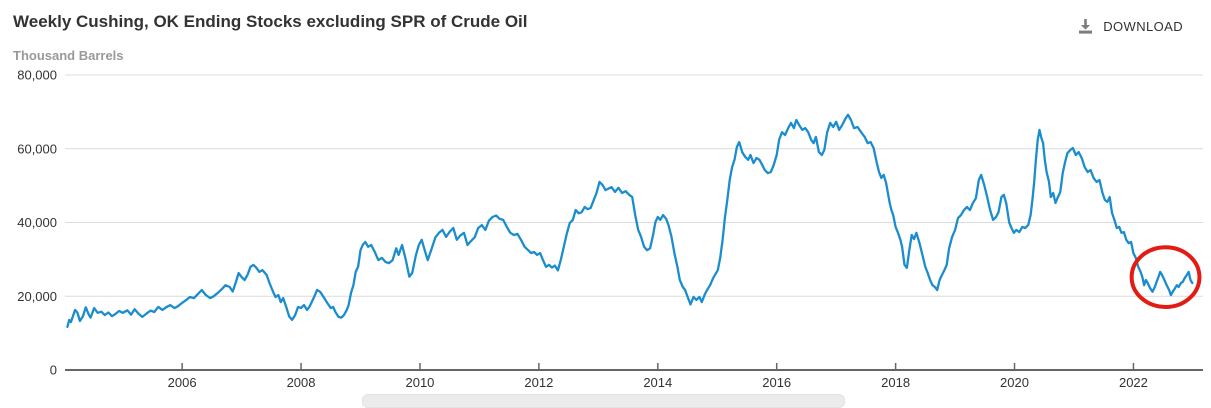 The height and width of the screenshot is (408, 1211). I want to click on x-tick-label: 2022, so click(1133, 382).